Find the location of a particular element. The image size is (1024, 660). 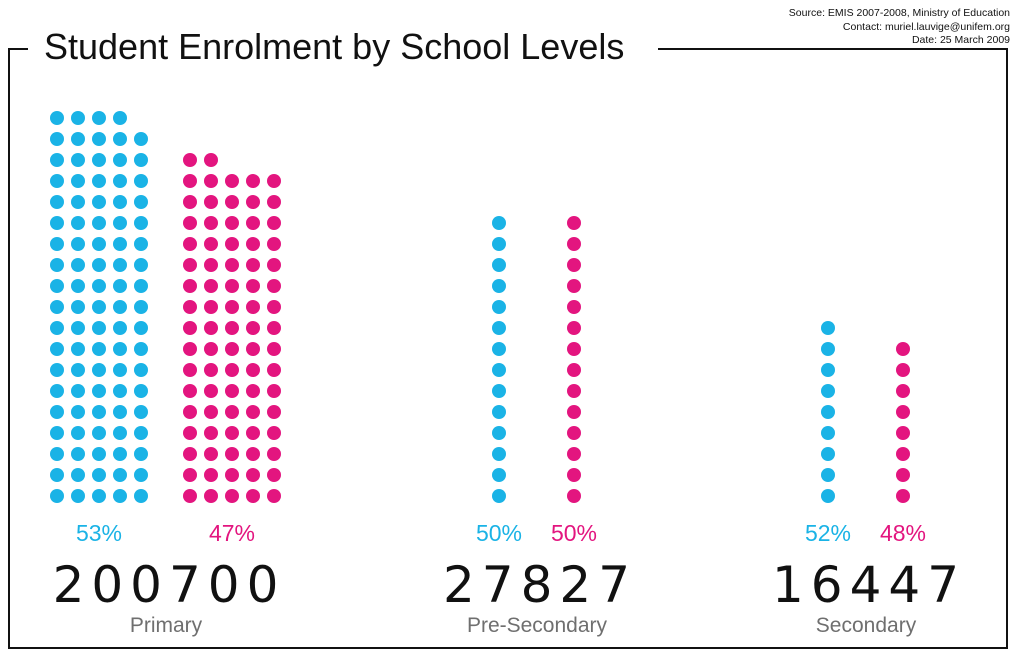

enrolment-total: 16447 is located at coordinates (869, 585).